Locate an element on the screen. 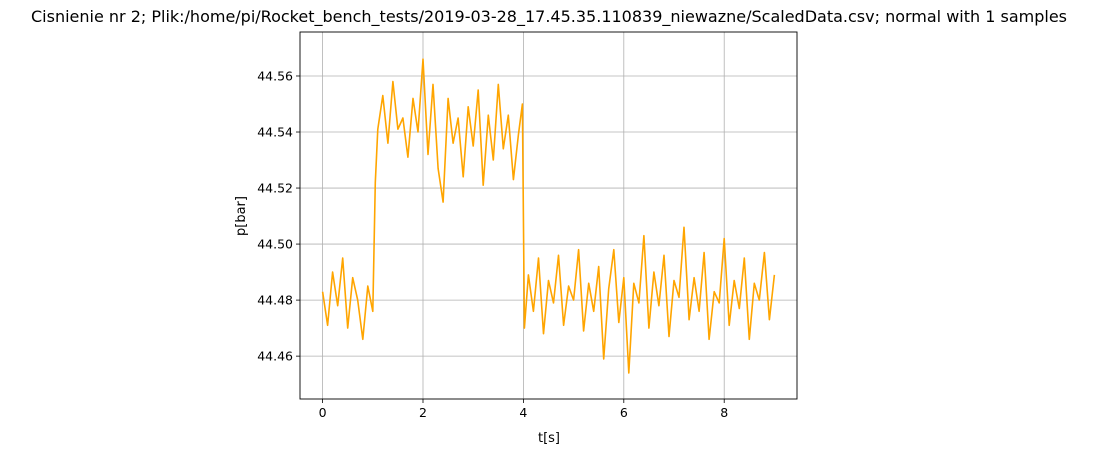 The image size is (1098, 455). y-axis-label: p[bar] is located at coordinates (241, 216).